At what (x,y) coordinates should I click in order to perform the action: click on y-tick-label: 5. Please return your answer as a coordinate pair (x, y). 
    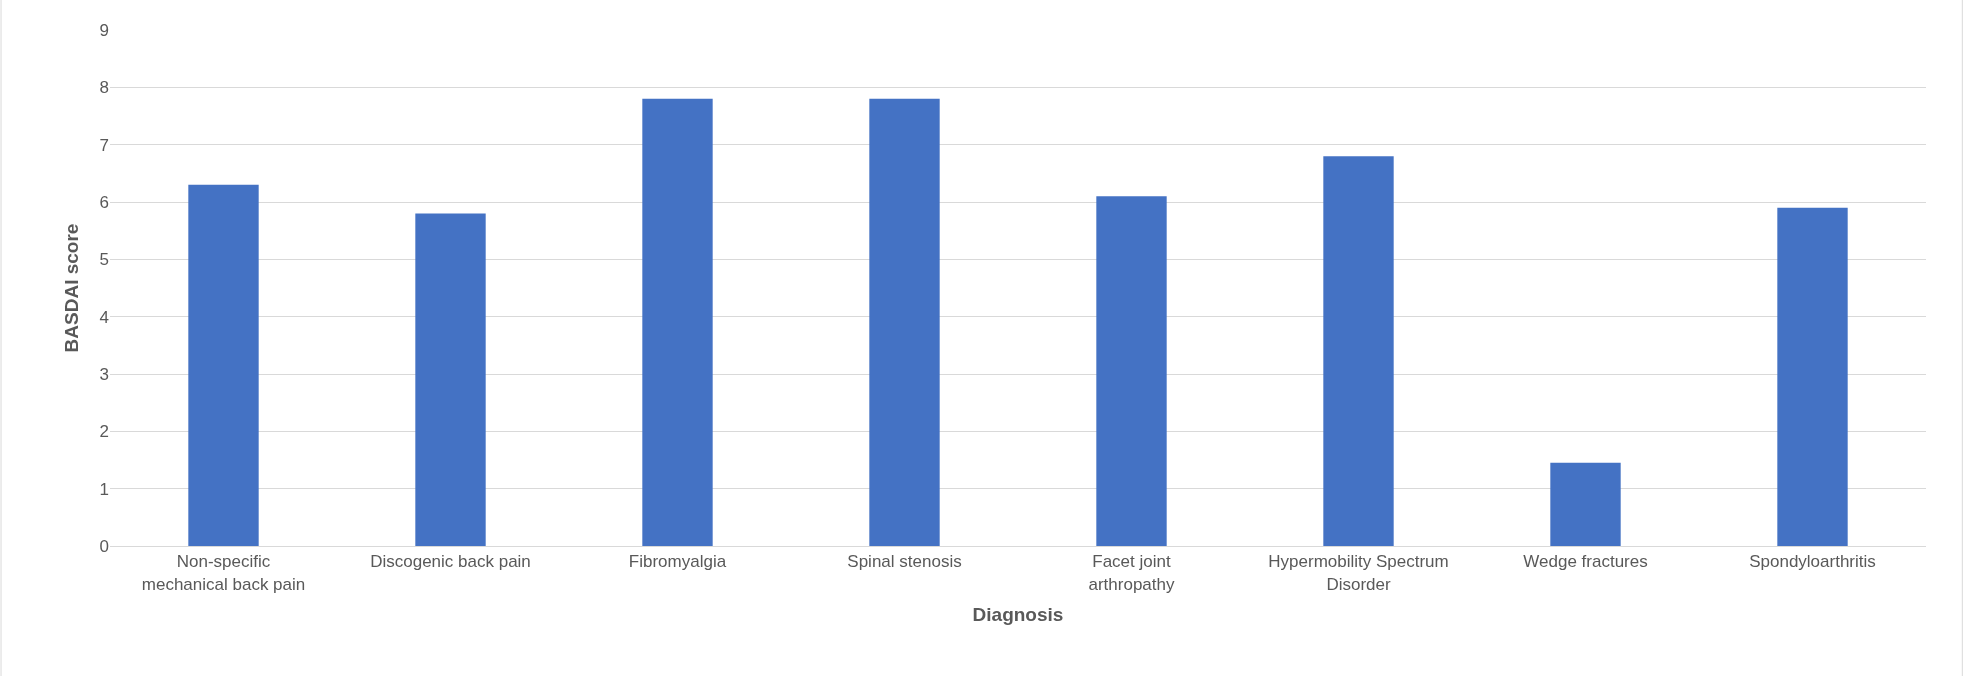
    Looking at the image, I should click on (104, 260).